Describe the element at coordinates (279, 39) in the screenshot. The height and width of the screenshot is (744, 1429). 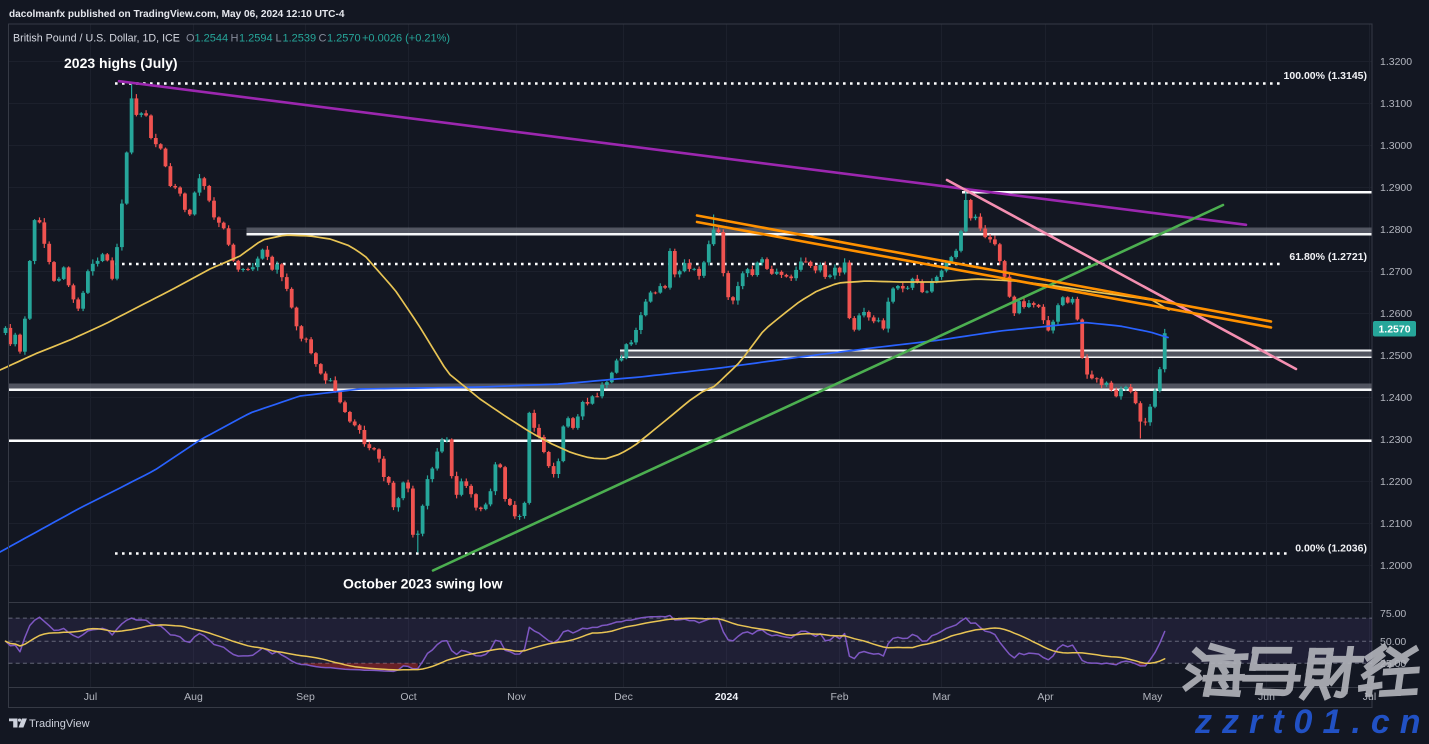
I see `svg-text: L` at that location.